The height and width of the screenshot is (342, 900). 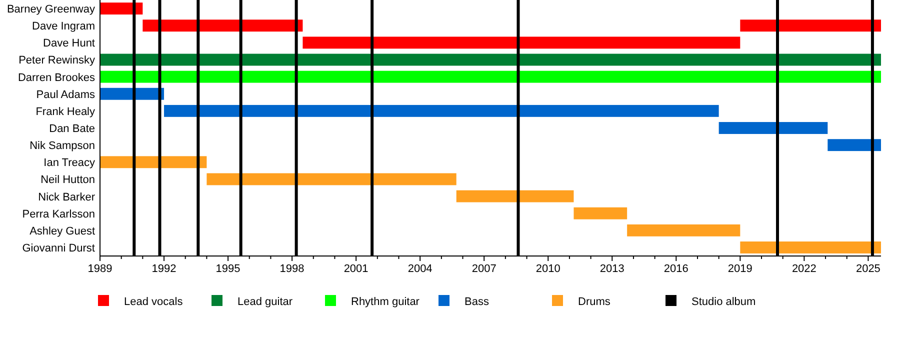 What do you see at coordinates (72, 129) in the screenshot?
I see `y-tick-label: Dan Bate` at bounding box center [72, 129].